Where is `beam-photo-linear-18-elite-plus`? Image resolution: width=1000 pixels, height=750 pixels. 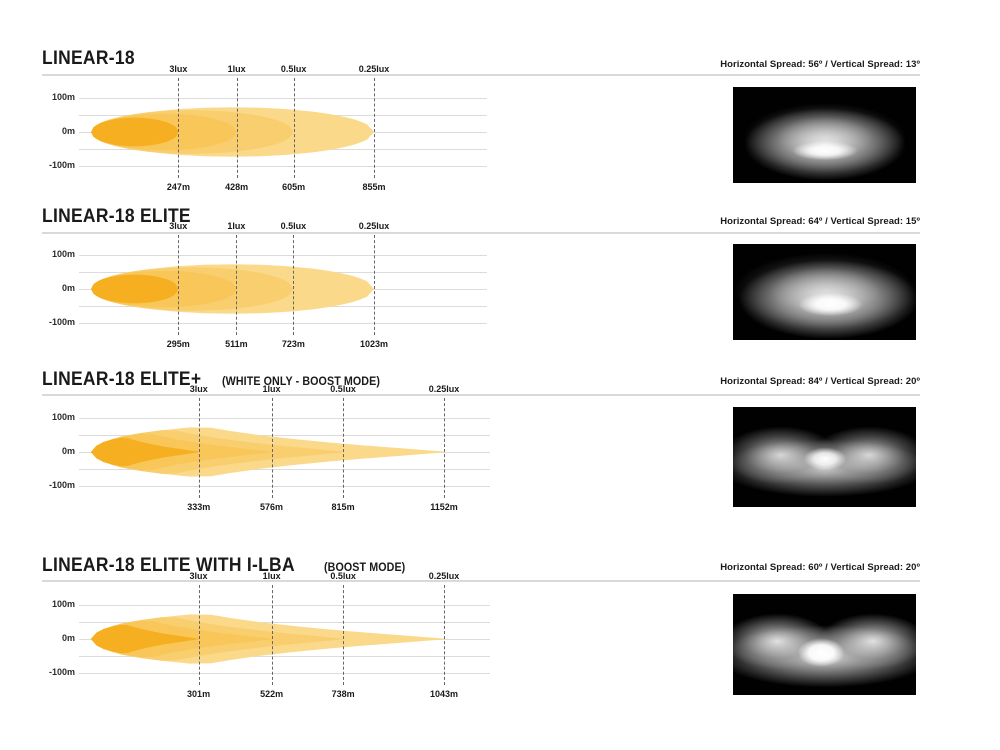 beam-photo-linear-18-elite-plus is located at coordinates (824, 457).